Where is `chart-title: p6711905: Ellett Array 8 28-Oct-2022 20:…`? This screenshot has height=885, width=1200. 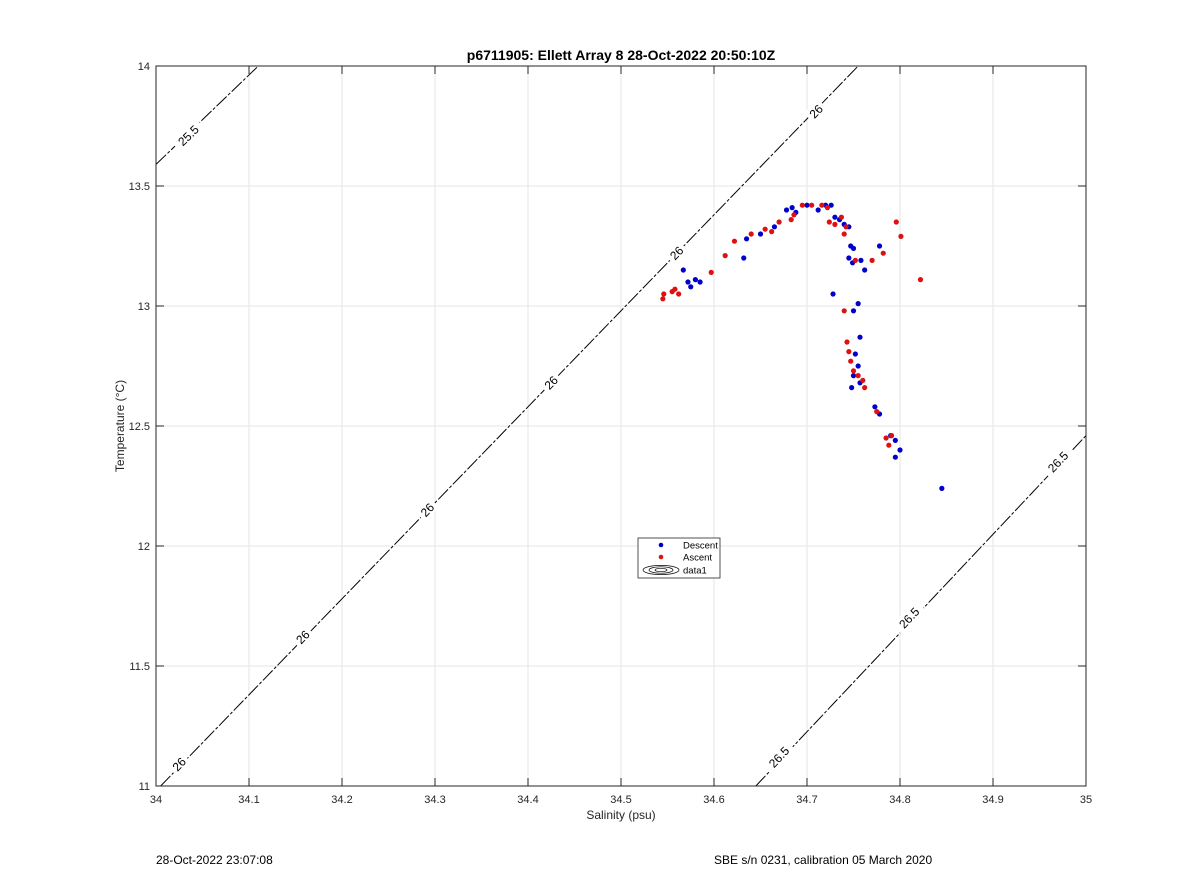
chart-title: p6711905: Ellett Array 8 28-Oct-2022 20:… is located at coordinates (621, 55).